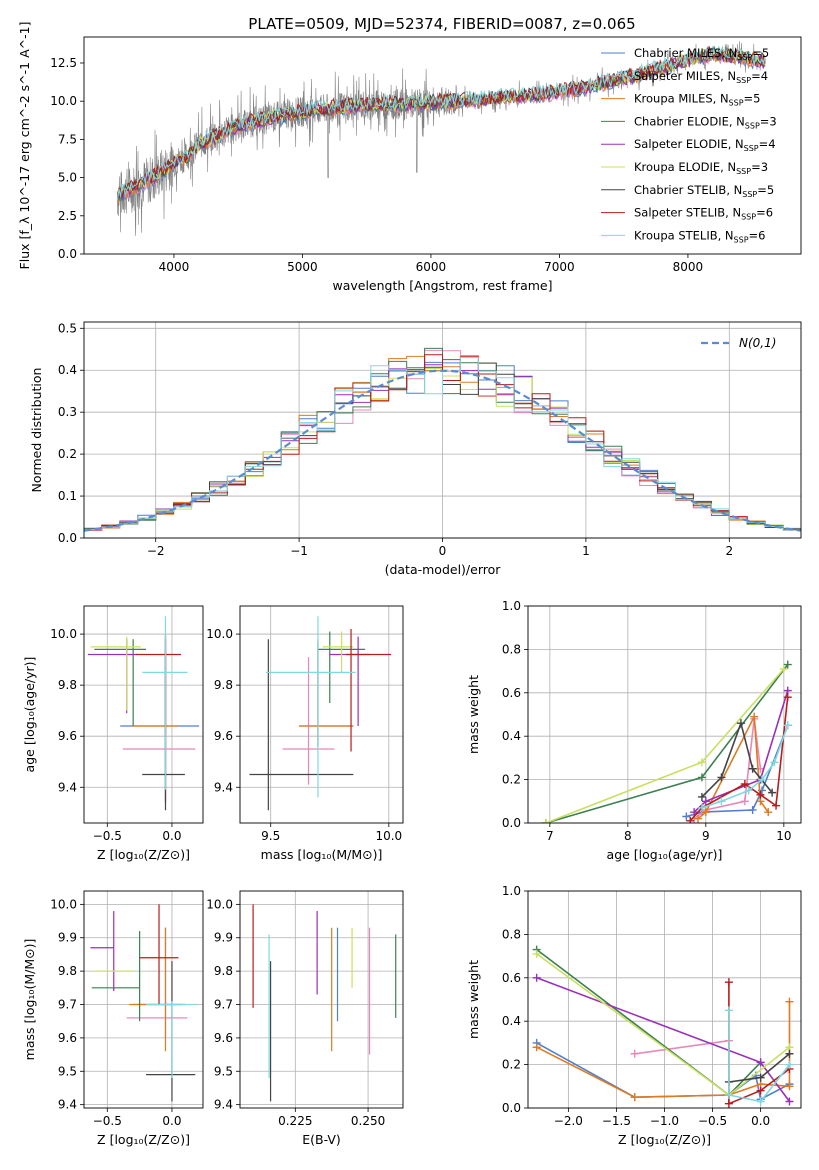 The height and width of the screenshot is (1170, 819). Describe the element at coordinates (705, 145) in the screenshot. I see `legend-entry: Salpeter ELODIE, NSSP=4` at that location.